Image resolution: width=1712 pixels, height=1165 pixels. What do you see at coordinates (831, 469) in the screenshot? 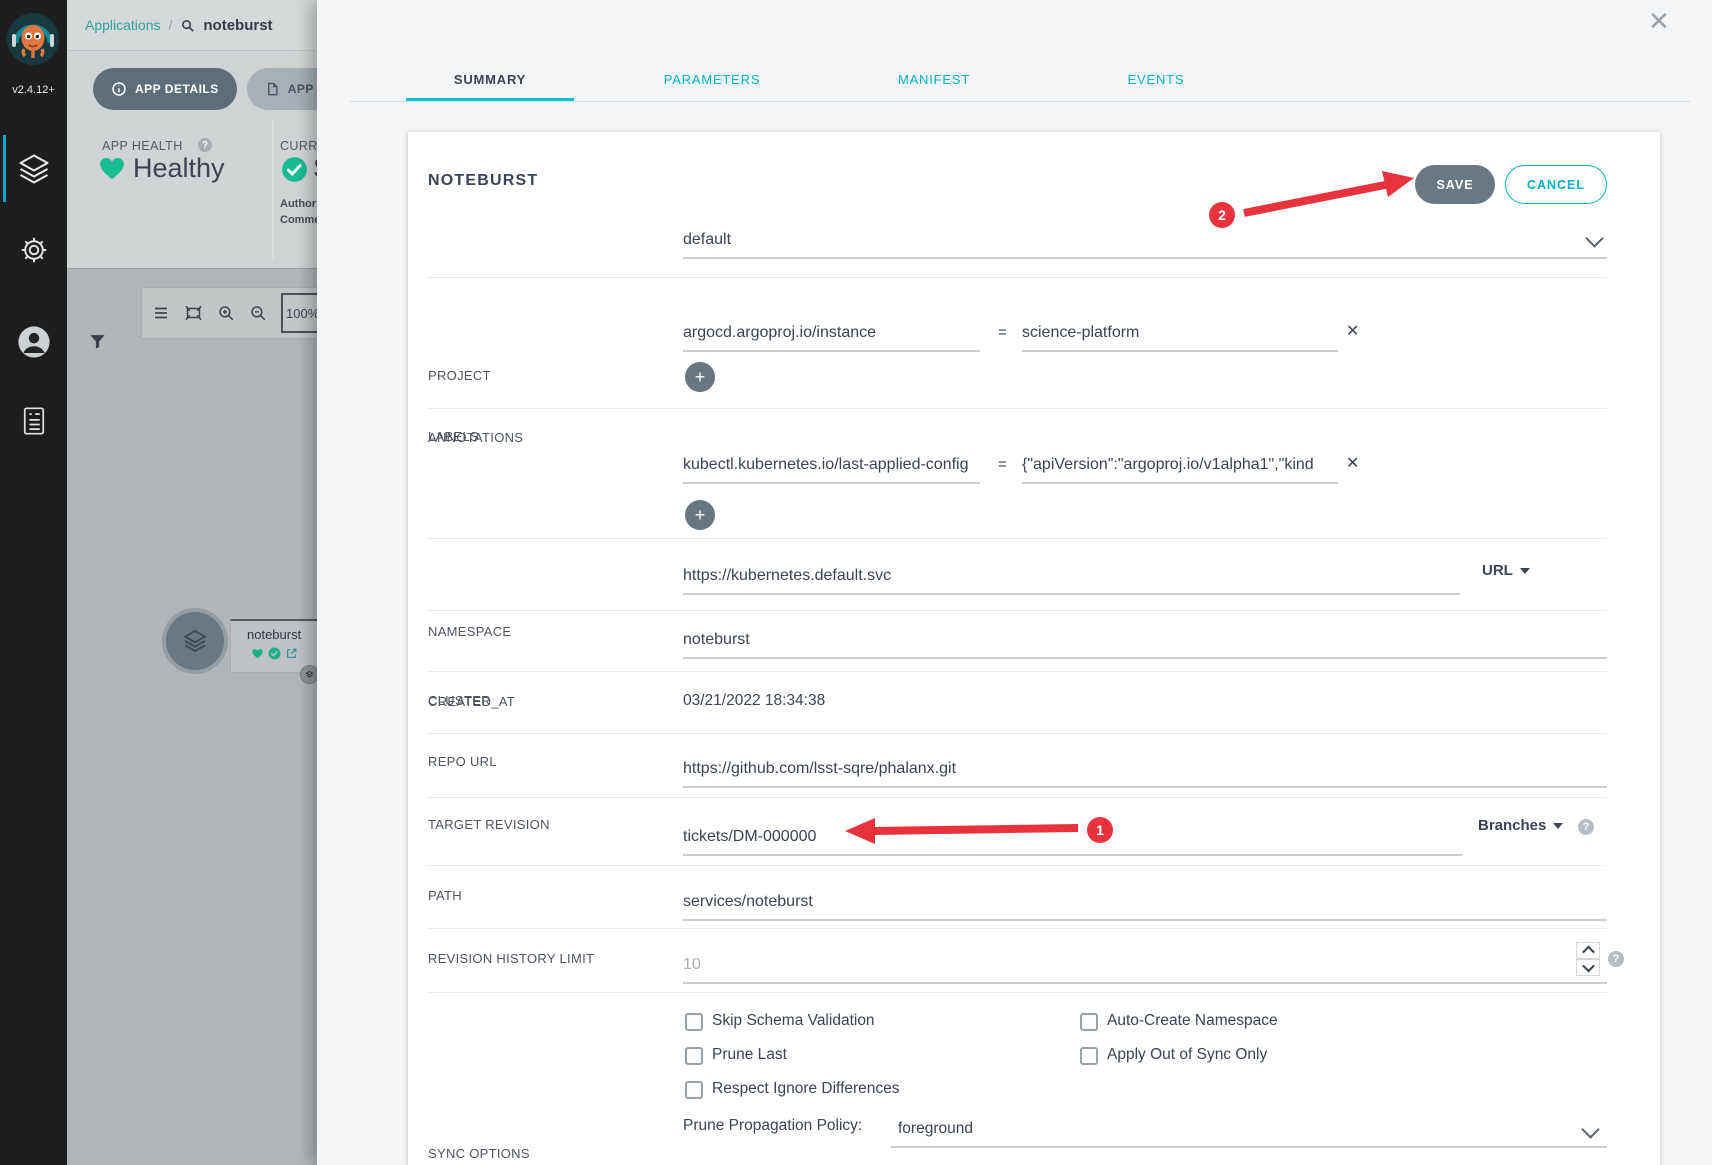
I see `annotation-key-input` at bounding box center [831, 469].